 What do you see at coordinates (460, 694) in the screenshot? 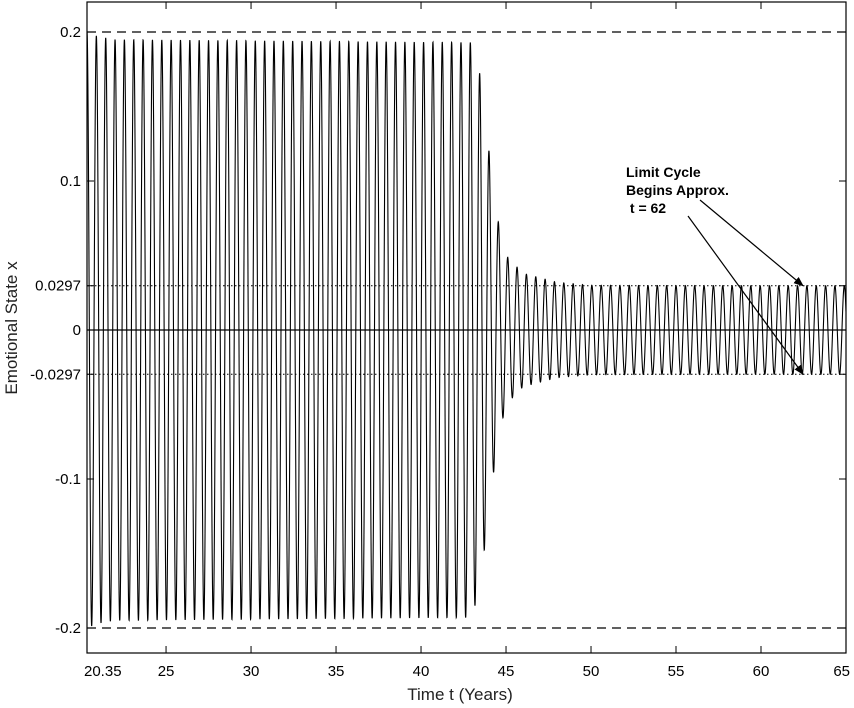
I see `x-axis-title: Time t (Years)` at bounding box center [460, 694].